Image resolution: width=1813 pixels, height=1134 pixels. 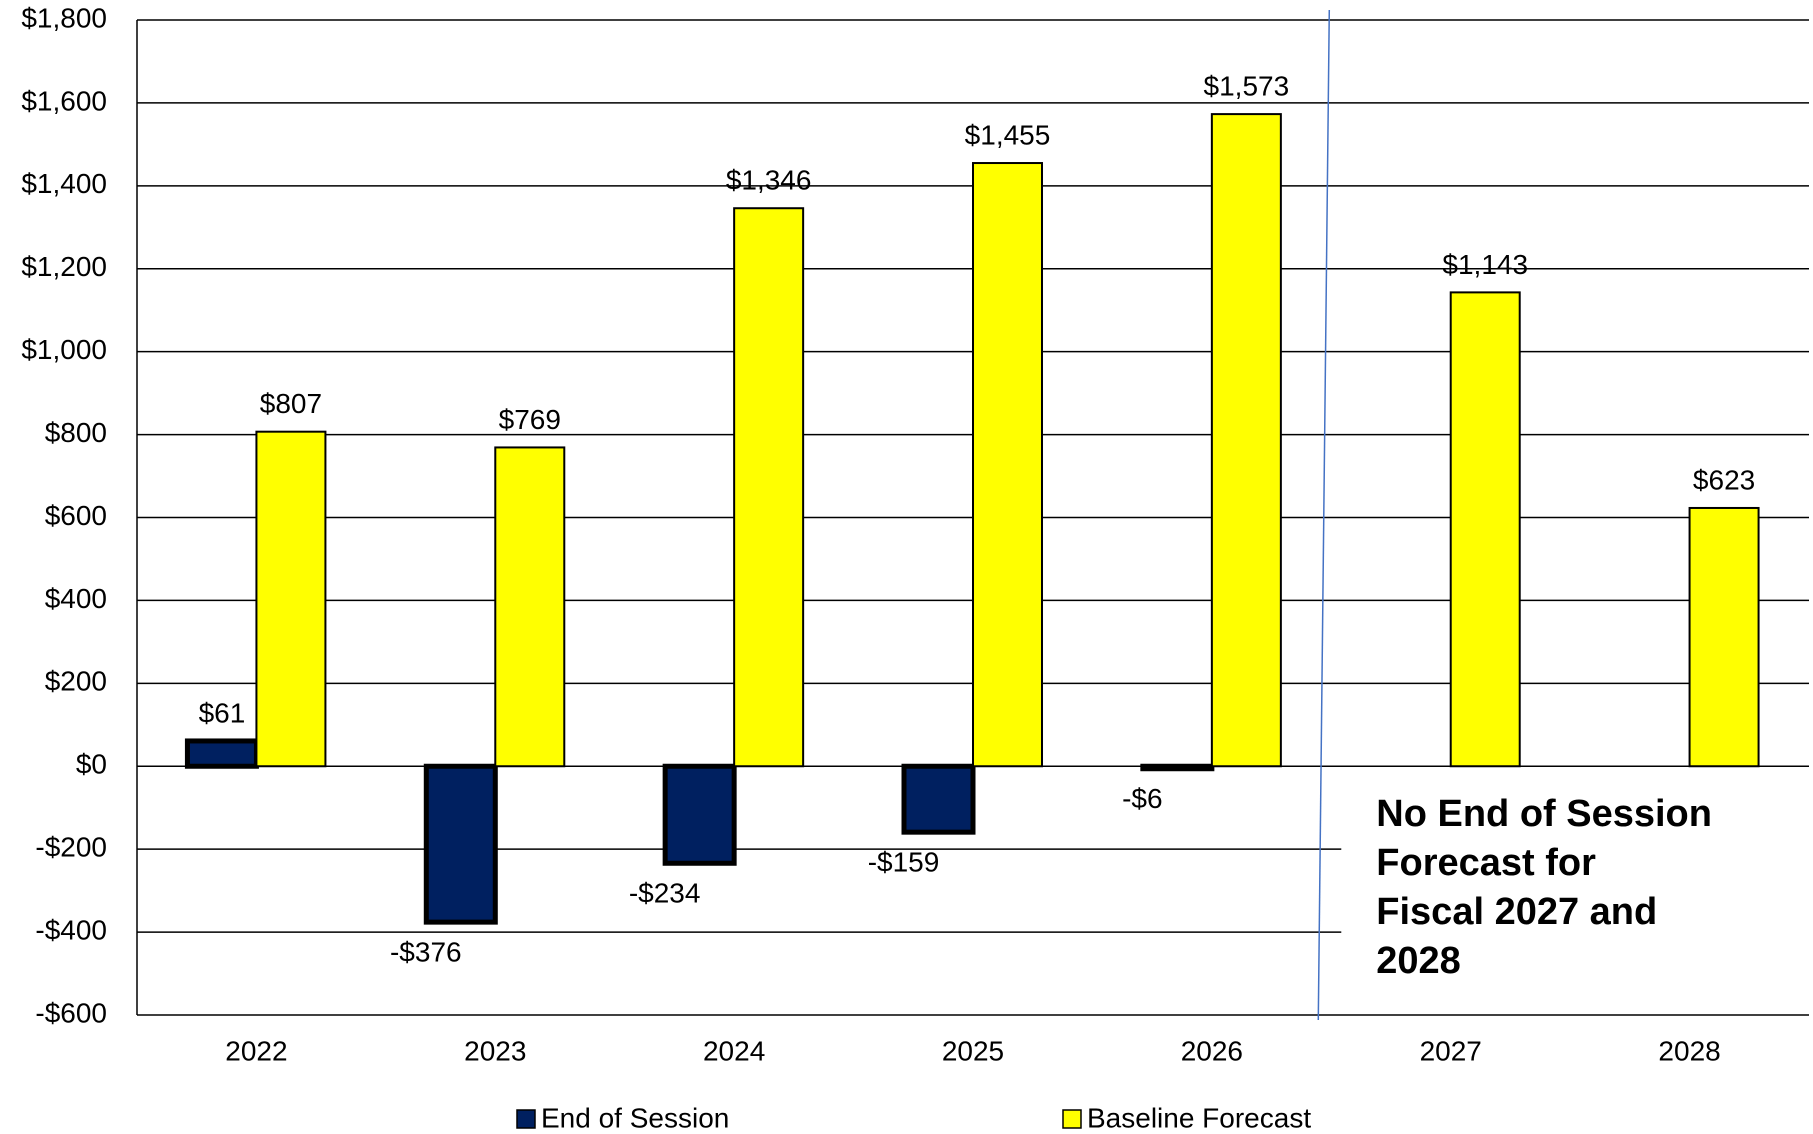 I want to click on data-label: -$159, so click(x=904, y=862).